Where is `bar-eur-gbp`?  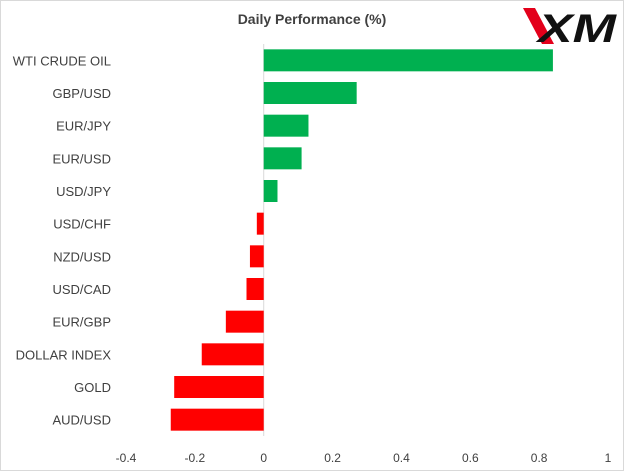
bar-eur-gbp is located at coordinates (244, 321).